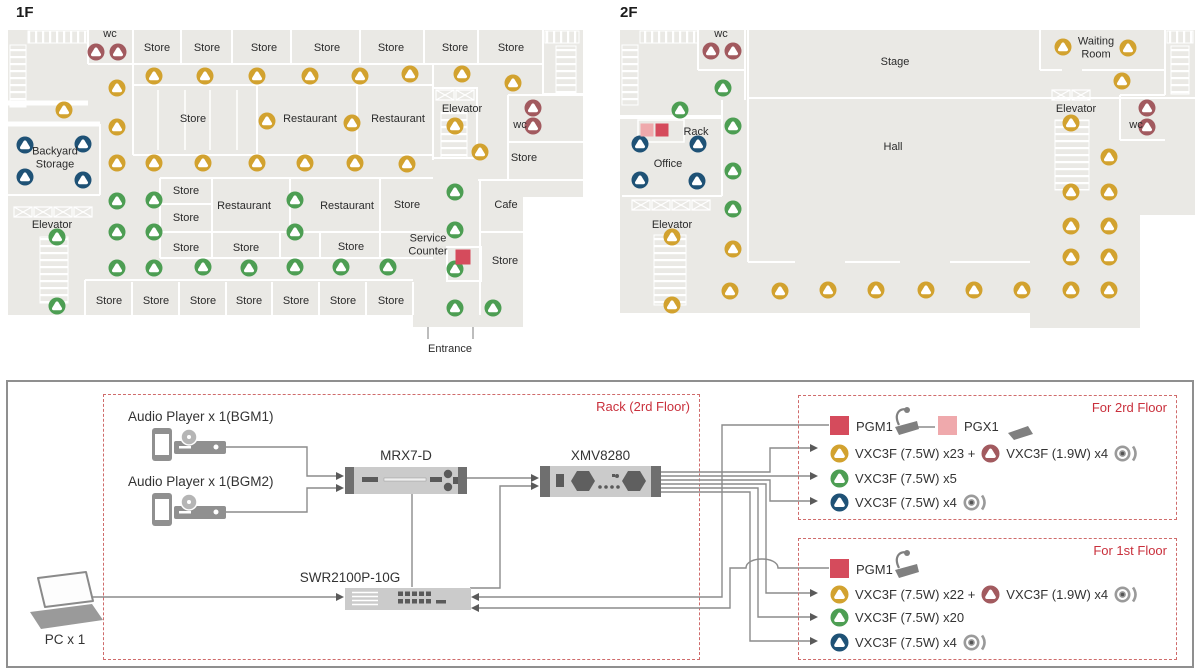  What do you see at coordinates (350, 577) in the screenshot?
I see `swr2100p-label: SWR2100P-10G` at bounding box center [350, 577].